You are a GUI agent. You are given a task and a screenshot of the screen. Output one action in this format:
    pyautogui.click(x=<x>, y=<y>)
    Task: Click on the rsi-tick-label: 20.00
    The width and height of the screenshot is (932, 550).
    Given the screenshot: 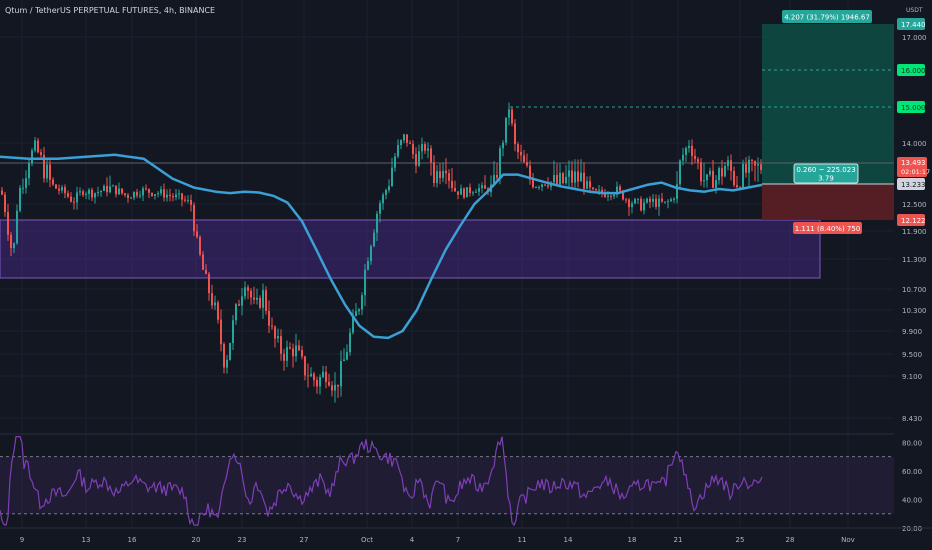 What is the action you would take?
    pyautogui.click(x=912, y=529)
    